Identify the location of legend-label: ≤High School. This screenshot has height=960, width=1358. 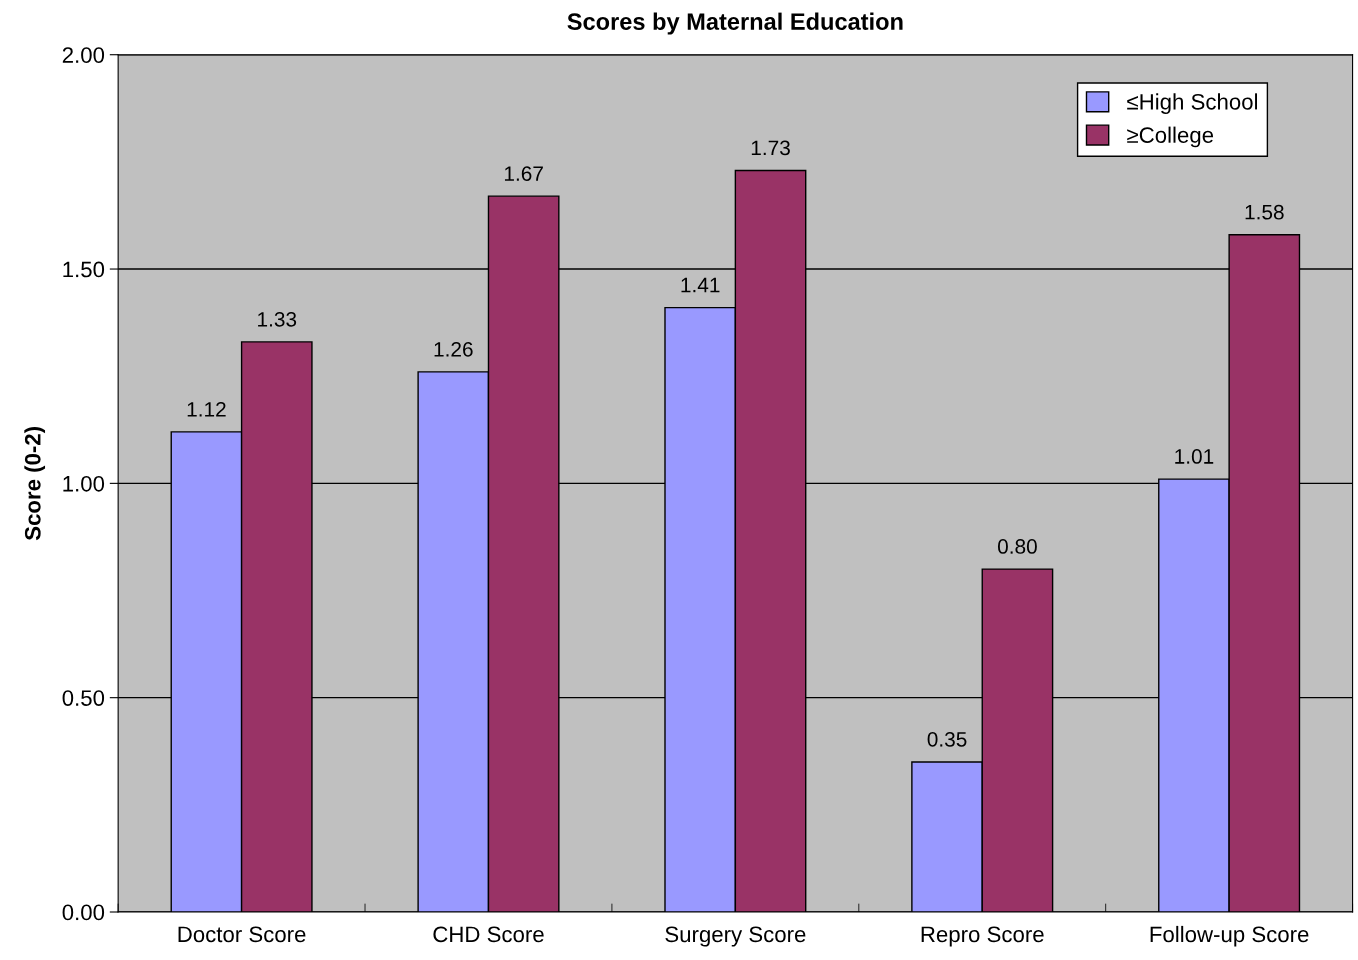
(1192, 104).